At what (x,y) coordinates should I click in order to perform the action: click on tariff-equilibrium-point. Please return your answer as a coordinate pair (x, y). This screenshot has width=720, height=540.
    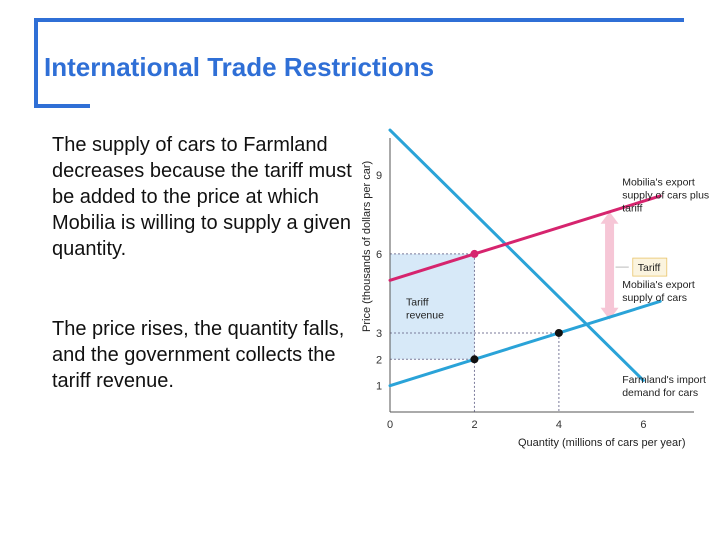
    Looking at the image, I should click on (474, 253).